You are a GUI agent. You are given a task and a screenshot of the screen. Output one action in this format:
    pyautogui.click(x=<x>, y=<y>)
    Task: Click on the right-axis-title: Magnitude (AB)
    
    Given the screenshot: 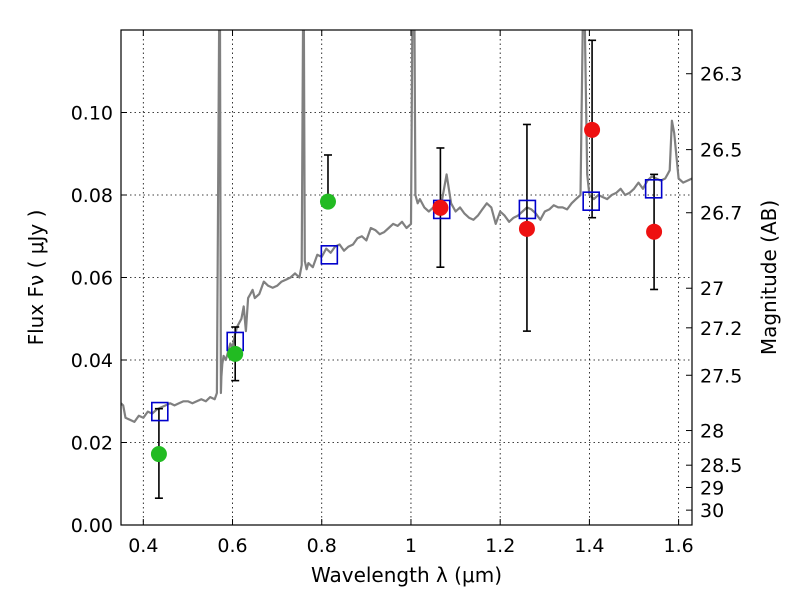 What is the action you would take?
    pyautogui.click(x=769, y=277)
    